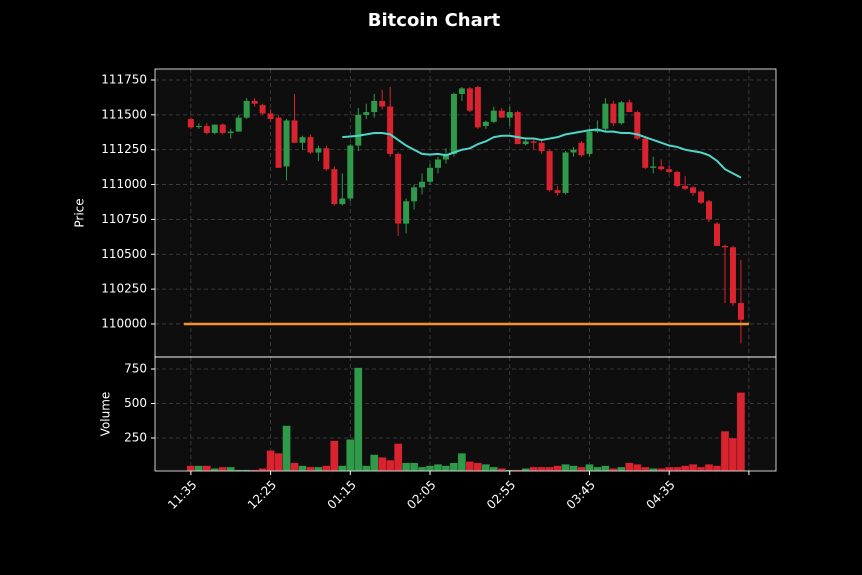  I want to click on y-tick-label: 110750, so click(124, 219).